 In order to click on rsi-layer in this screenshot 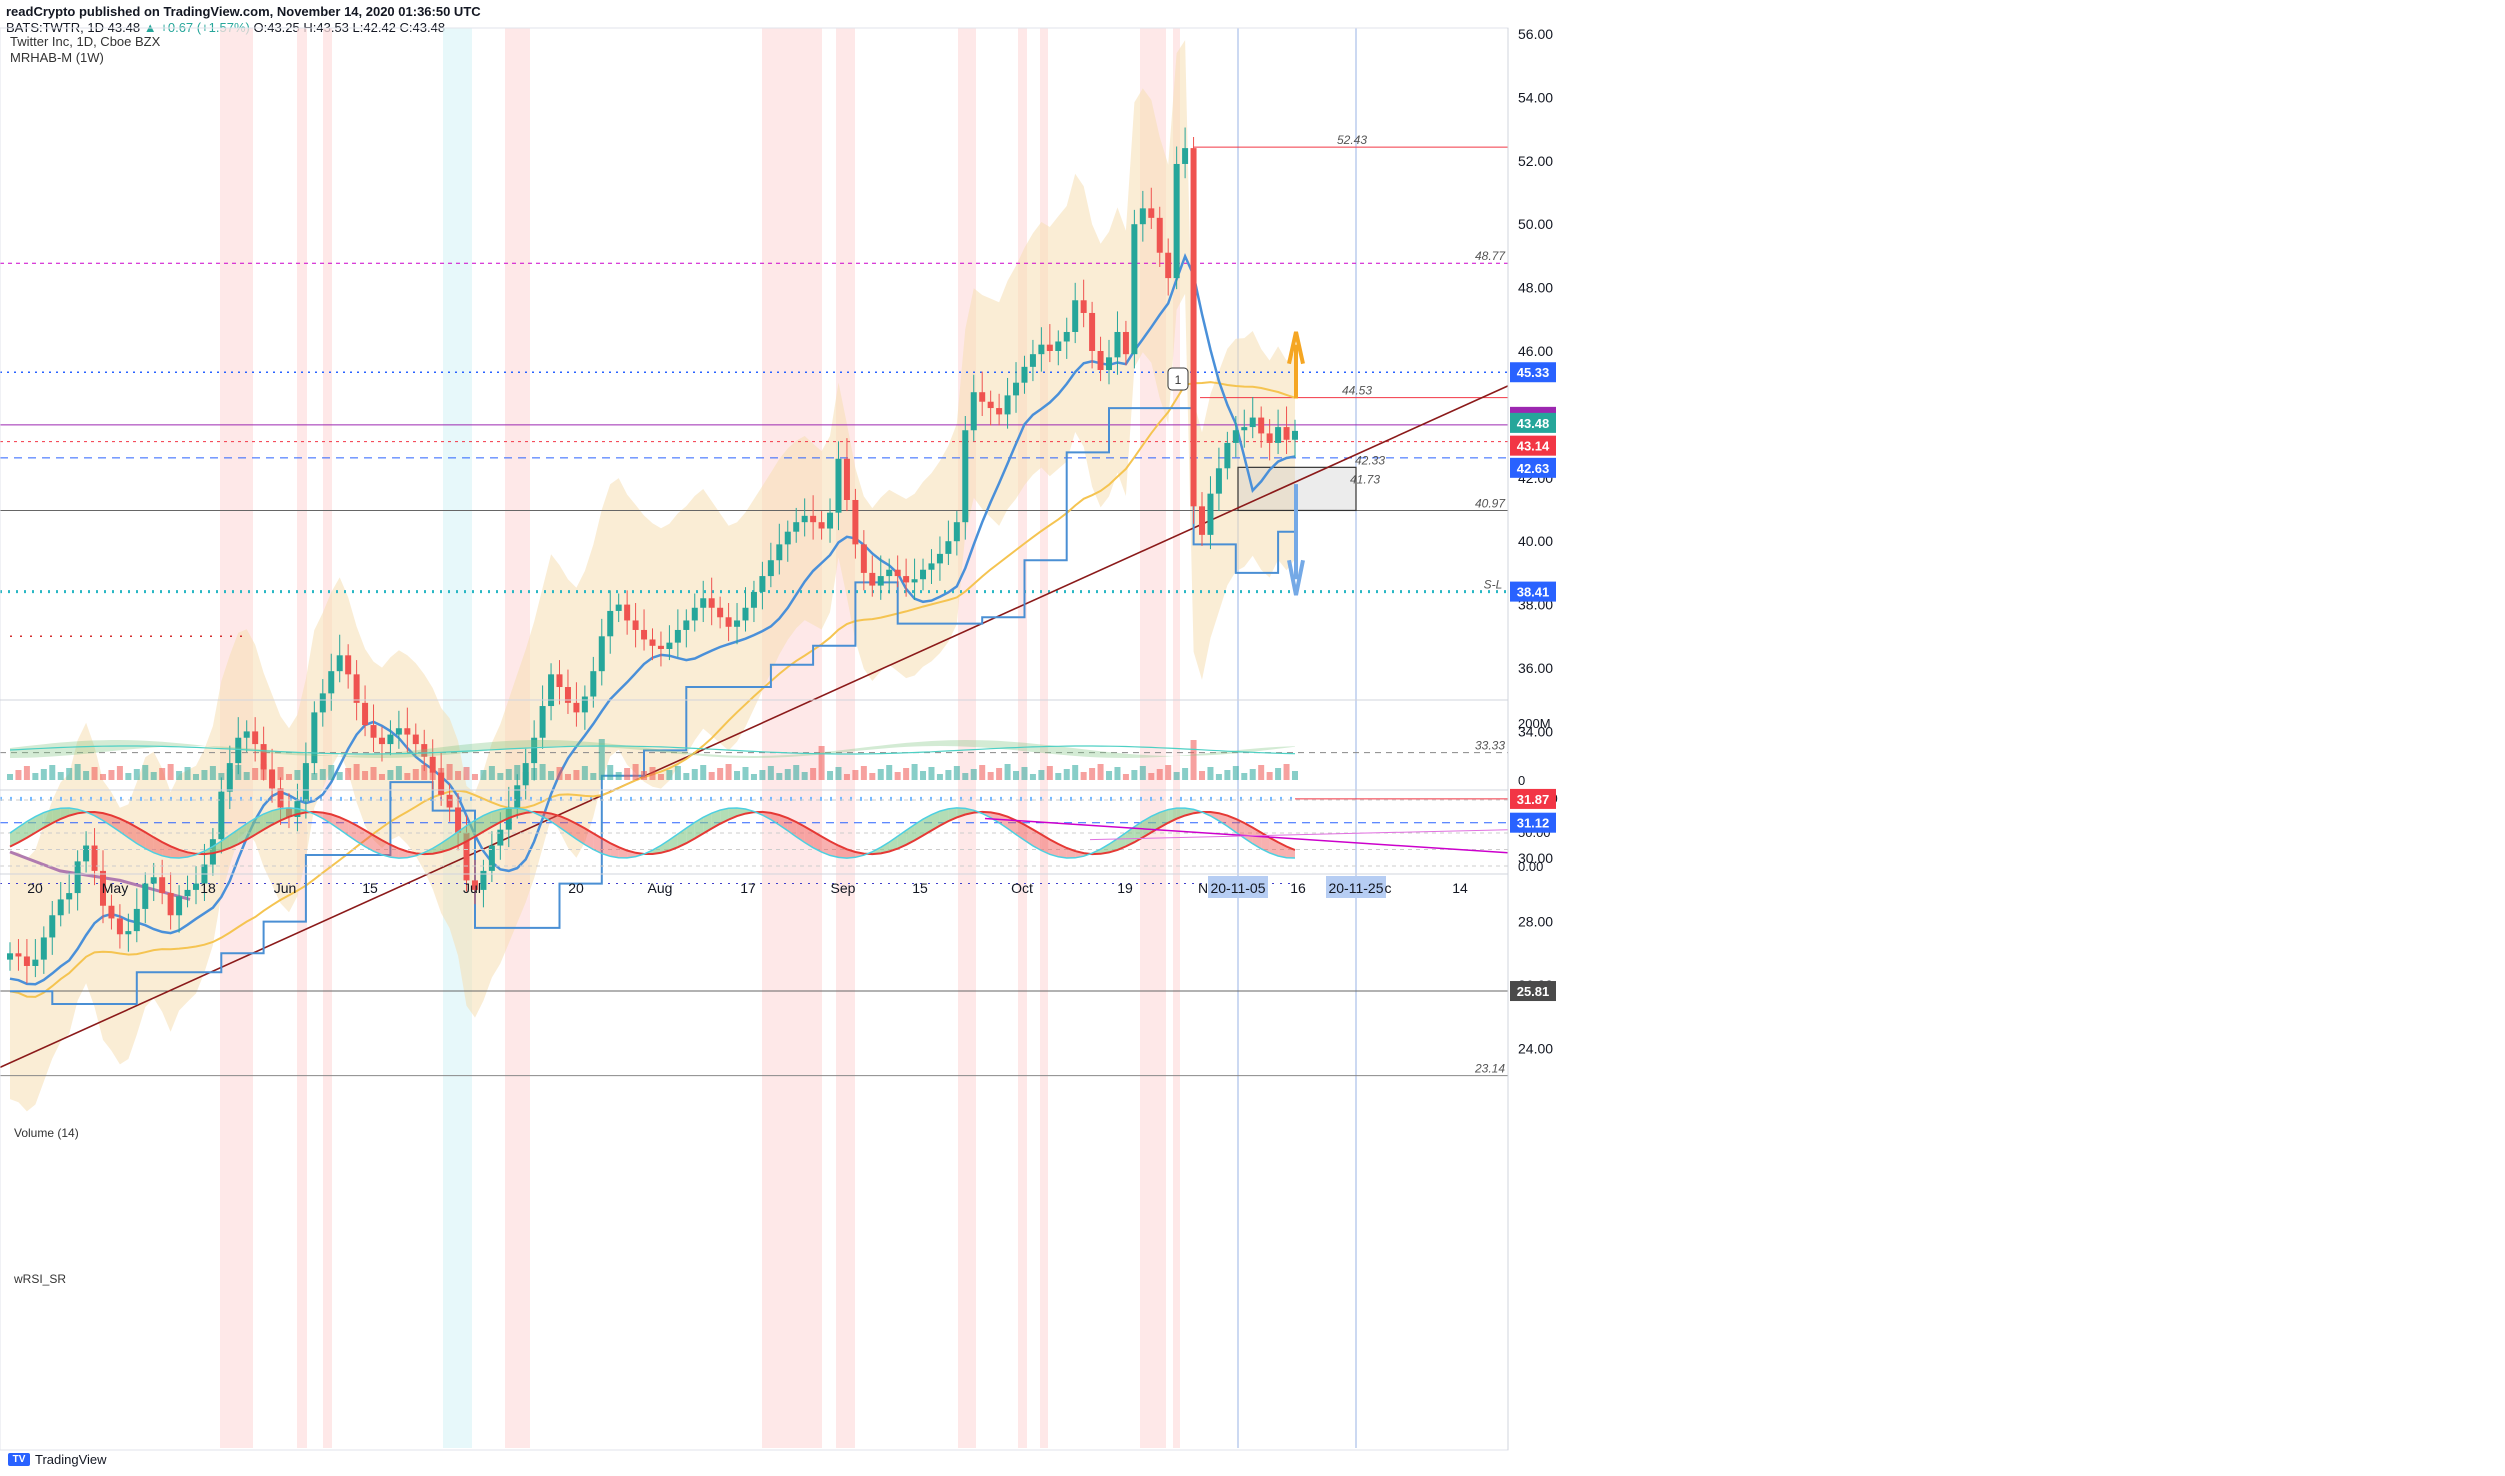, I will do `click(754, 833)`.